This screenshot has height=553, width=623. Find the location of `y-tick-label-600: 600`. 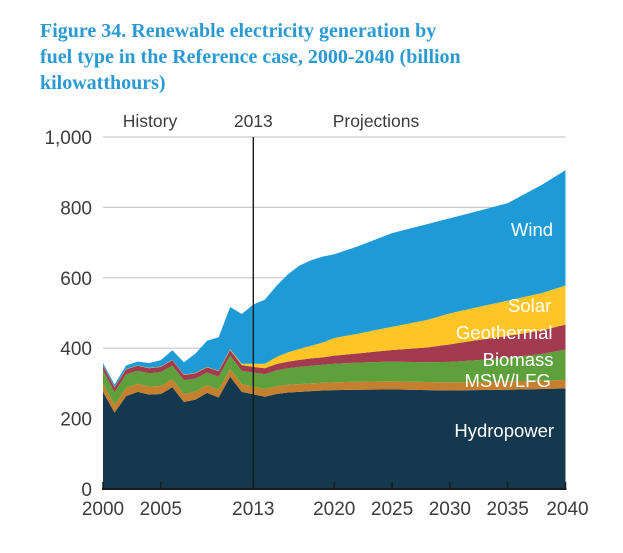

y-tick-label-600: 600 is located at coordinates (76, 279).